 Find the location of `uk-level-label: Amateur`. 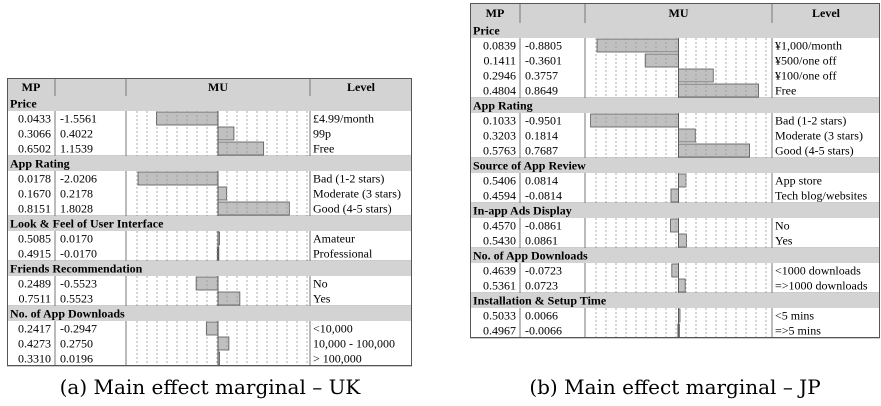

uk-level-label: Amateur is located at coordinates (334, 239).